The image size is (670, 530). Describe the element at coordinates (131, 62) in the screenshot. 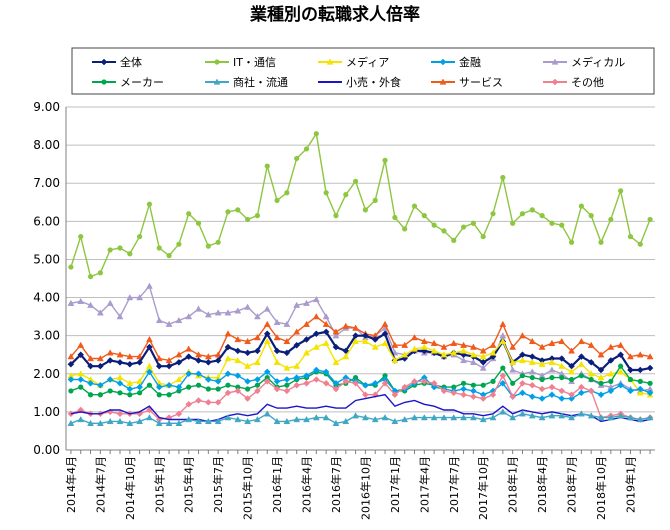

I see `legend-label: 全体` at that location.